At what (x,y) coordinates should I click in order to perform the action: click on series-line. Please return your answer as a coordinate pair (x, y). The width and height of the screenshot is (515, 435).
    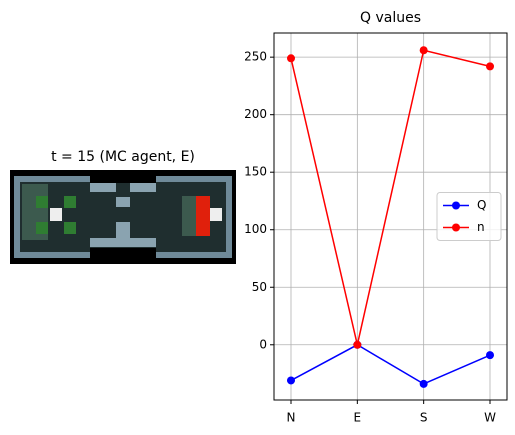
    Looking at the image, I should click on (390, 364).